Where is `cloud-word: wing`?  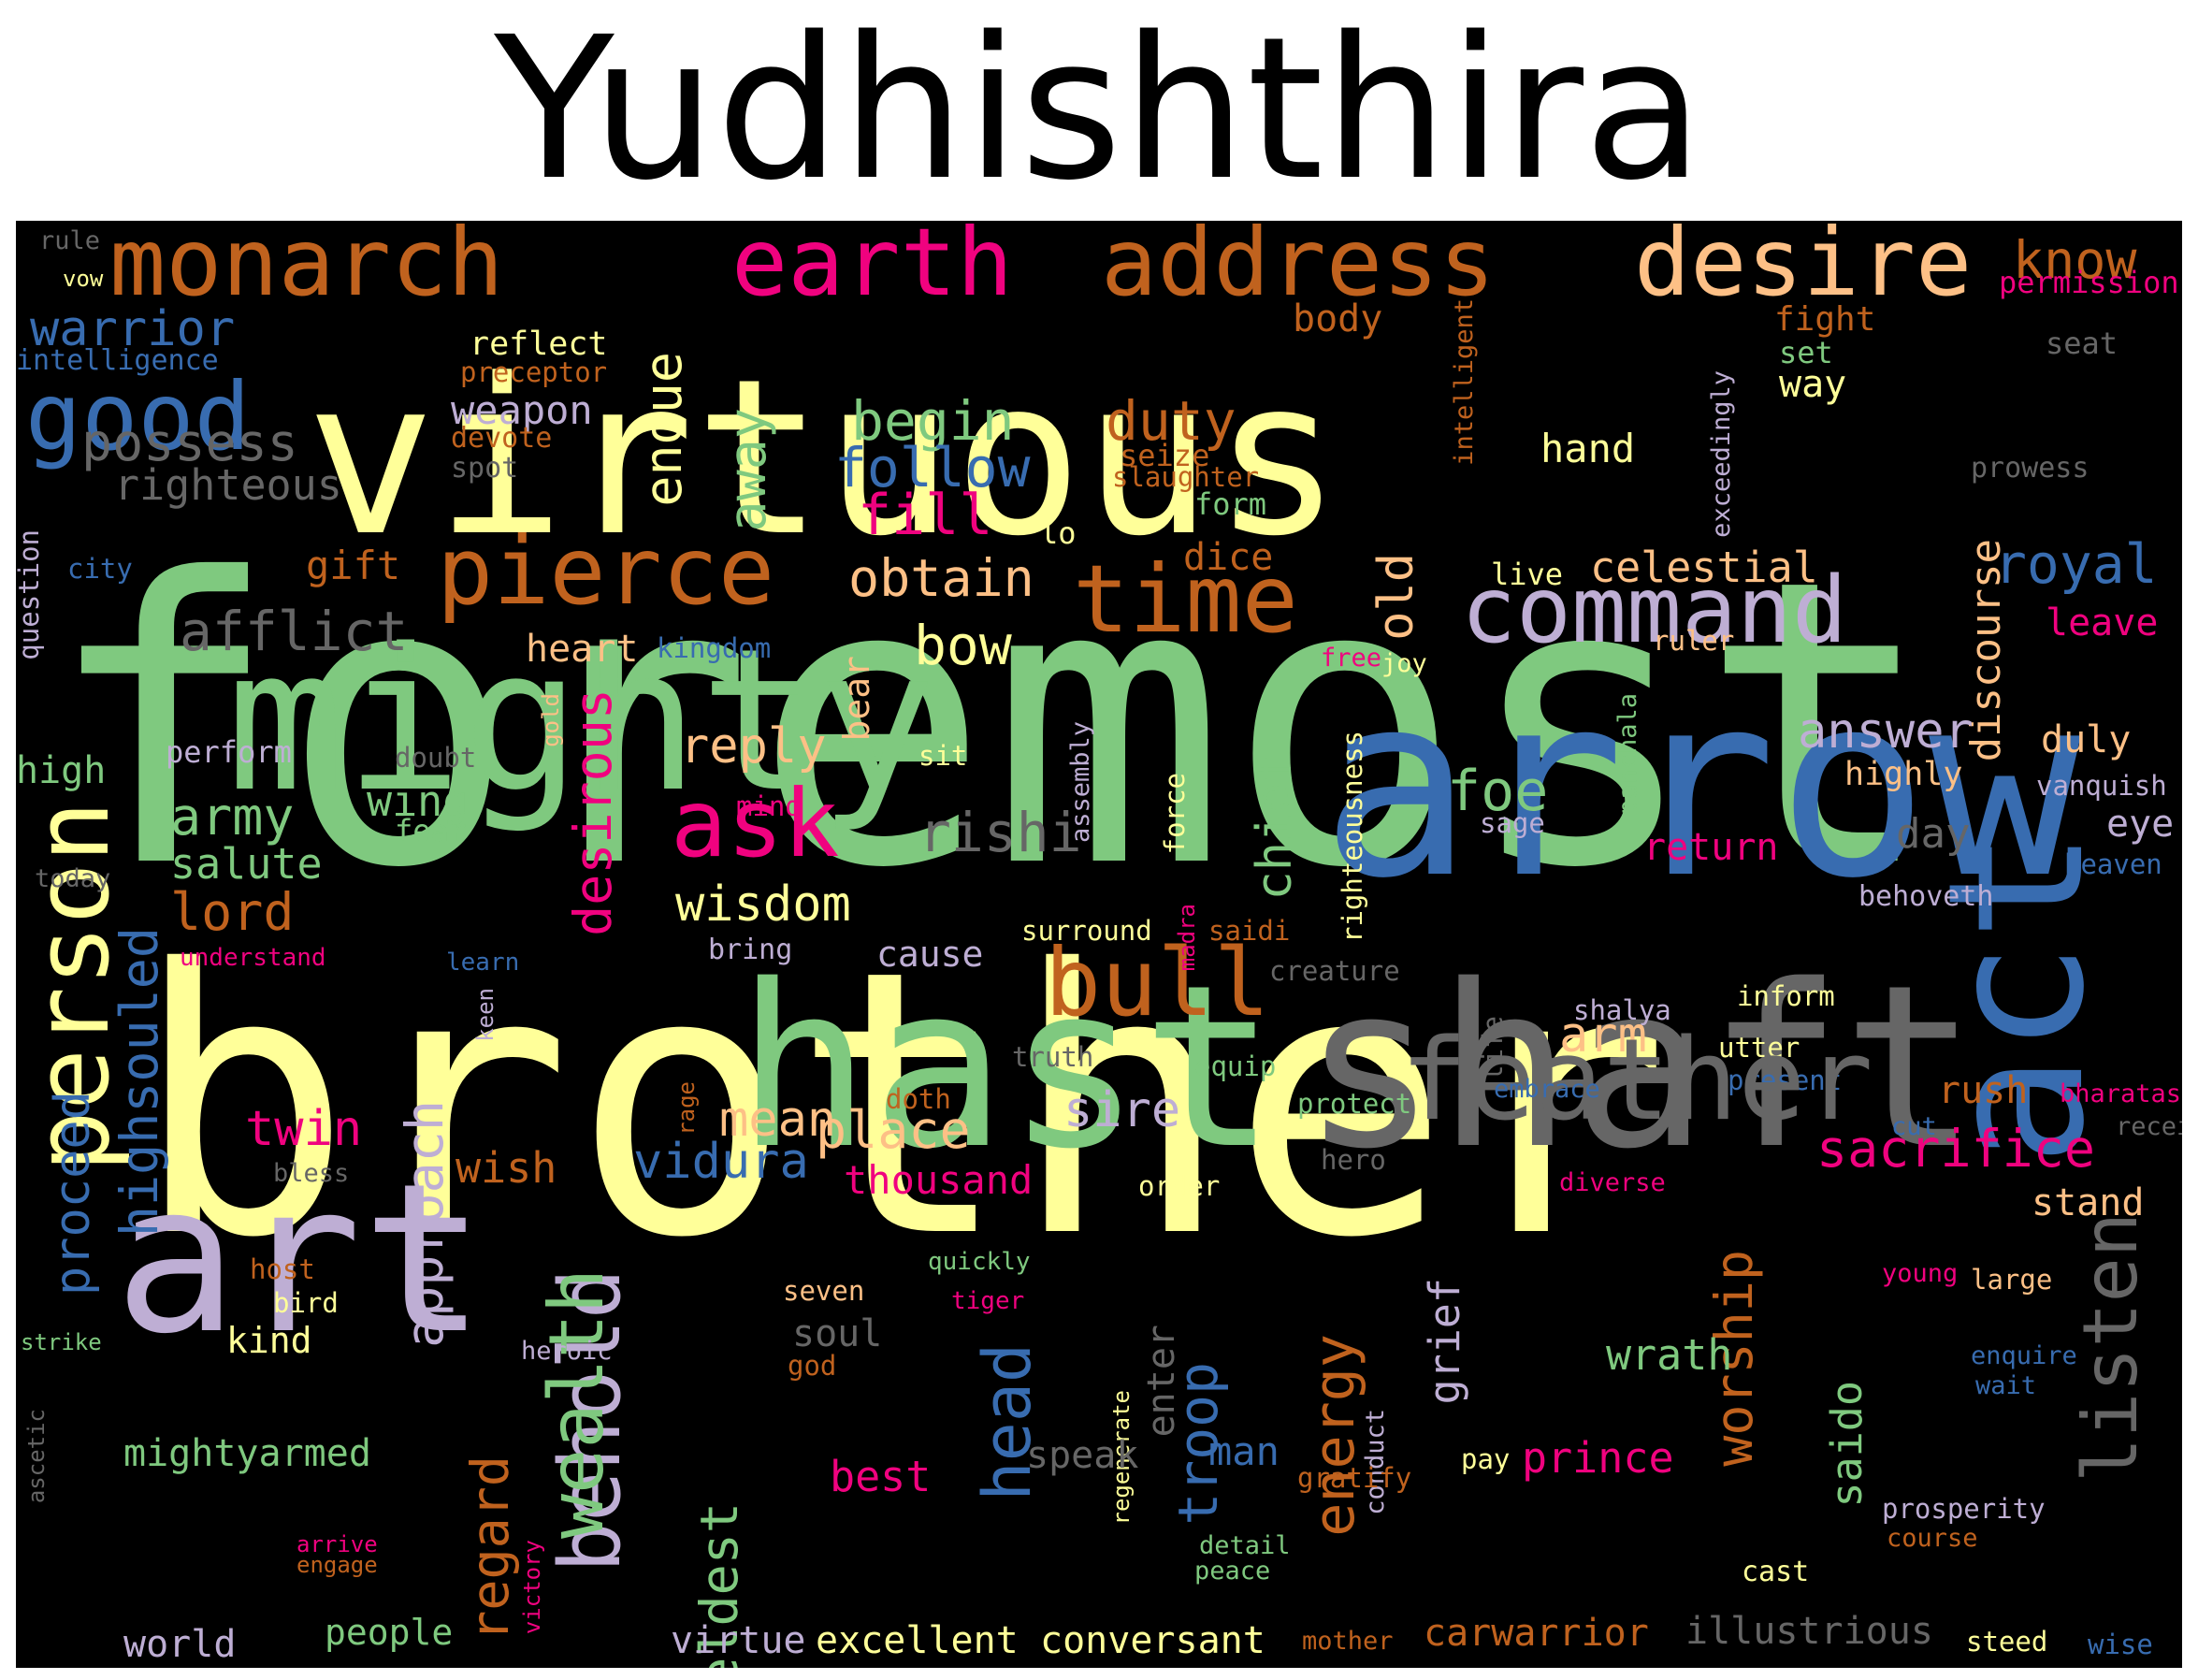
cloud-word: wing is located at coordinates (418, 801).